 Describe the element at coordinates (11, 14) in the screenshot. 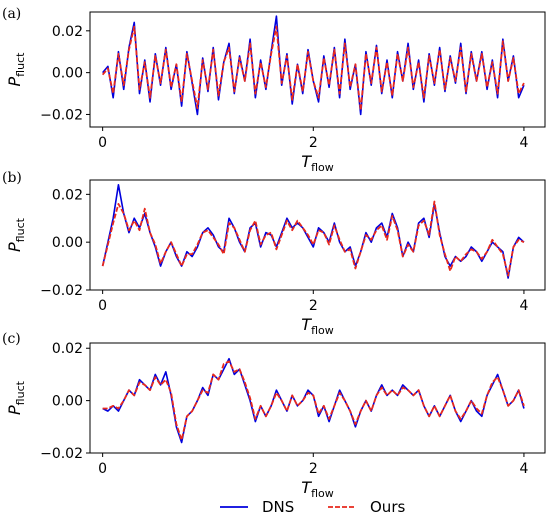

I see `panel-label: (a)` at that location.